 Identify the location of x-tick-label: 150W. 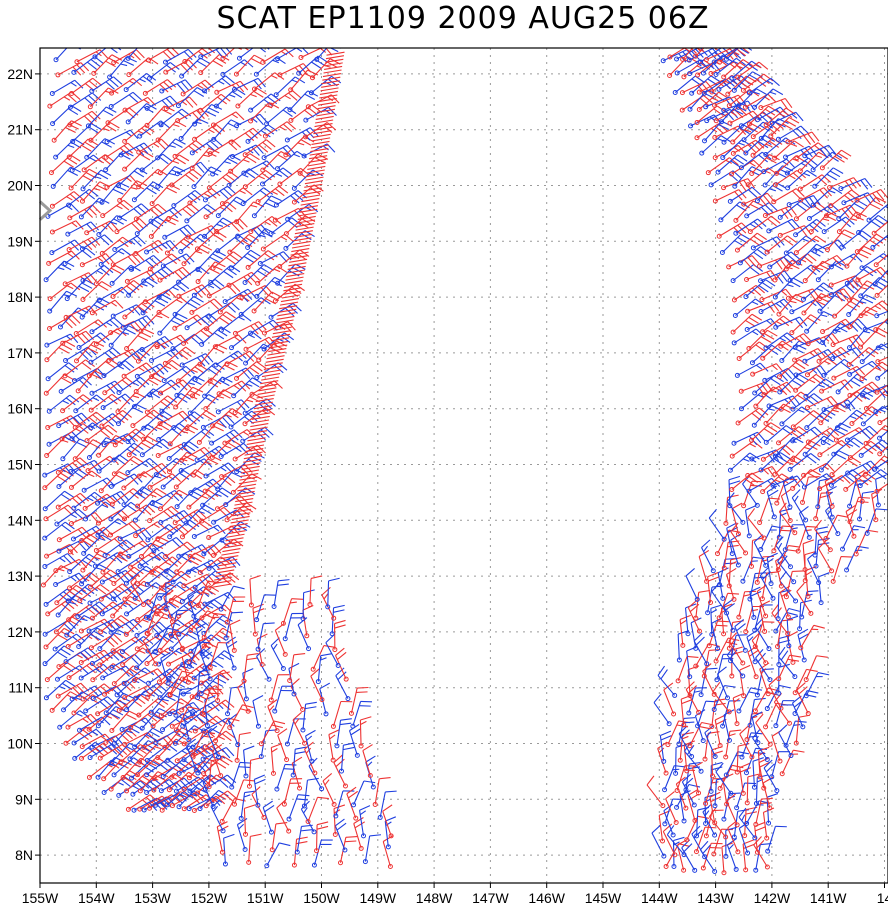
(321, 898).